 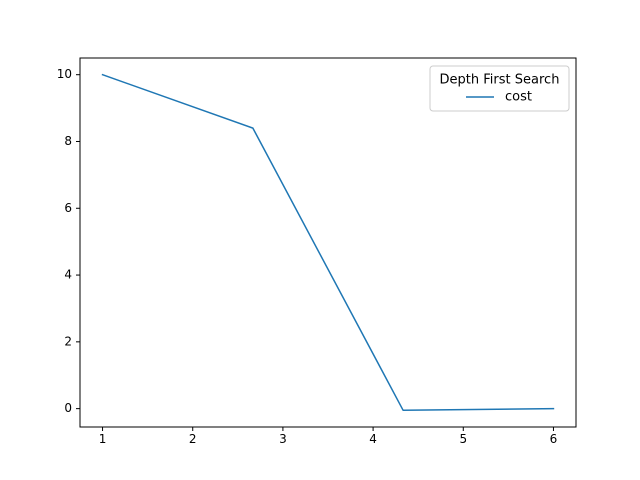 I want to click on legend-box, so click(x=499, y=88).